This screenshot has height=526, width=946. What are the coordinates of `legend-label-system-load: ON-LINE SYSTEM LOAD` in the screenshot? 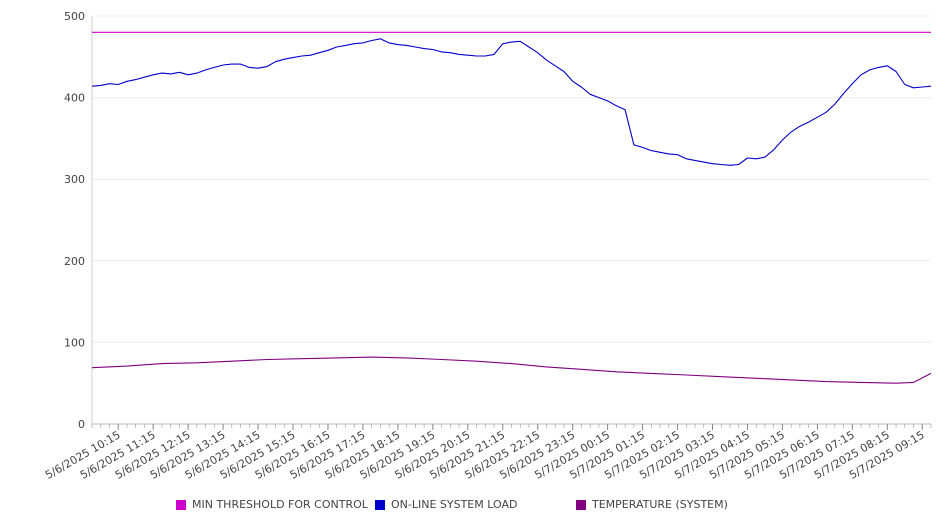 It's located at (454, 504).